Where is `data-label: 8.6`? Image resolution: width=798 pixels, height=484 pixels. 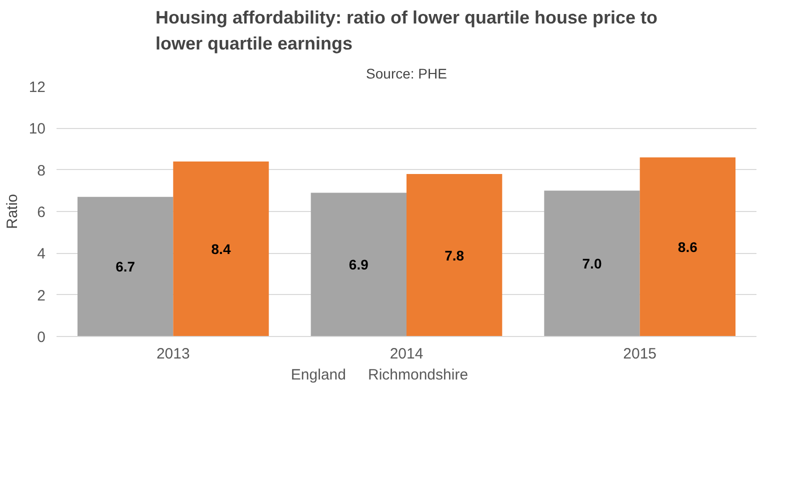
data-label: 8.6 is located at coordinates (688, 246).